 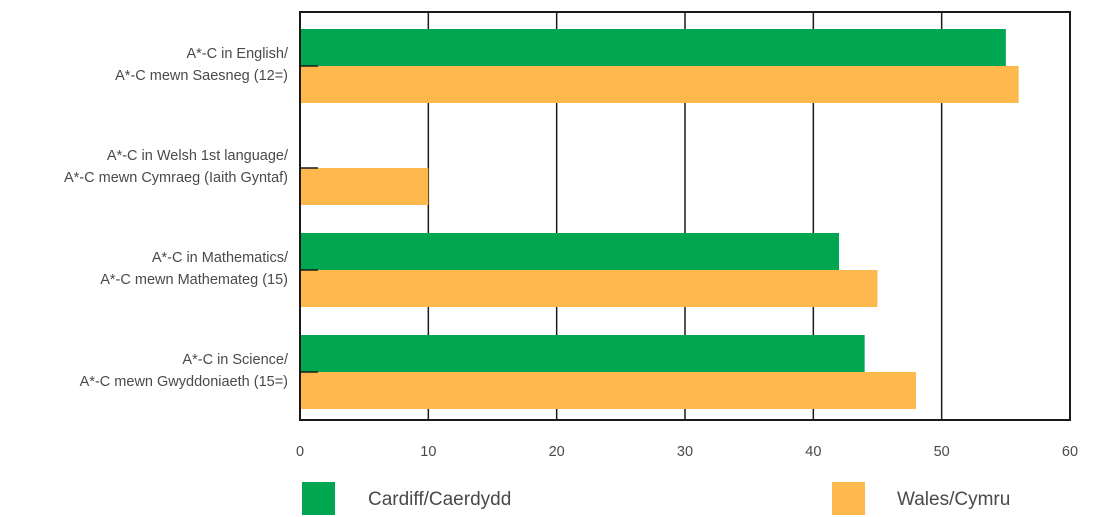 I want to click on category-label-3-line-1: A*-C in Science/, so click(x=235, y=360).